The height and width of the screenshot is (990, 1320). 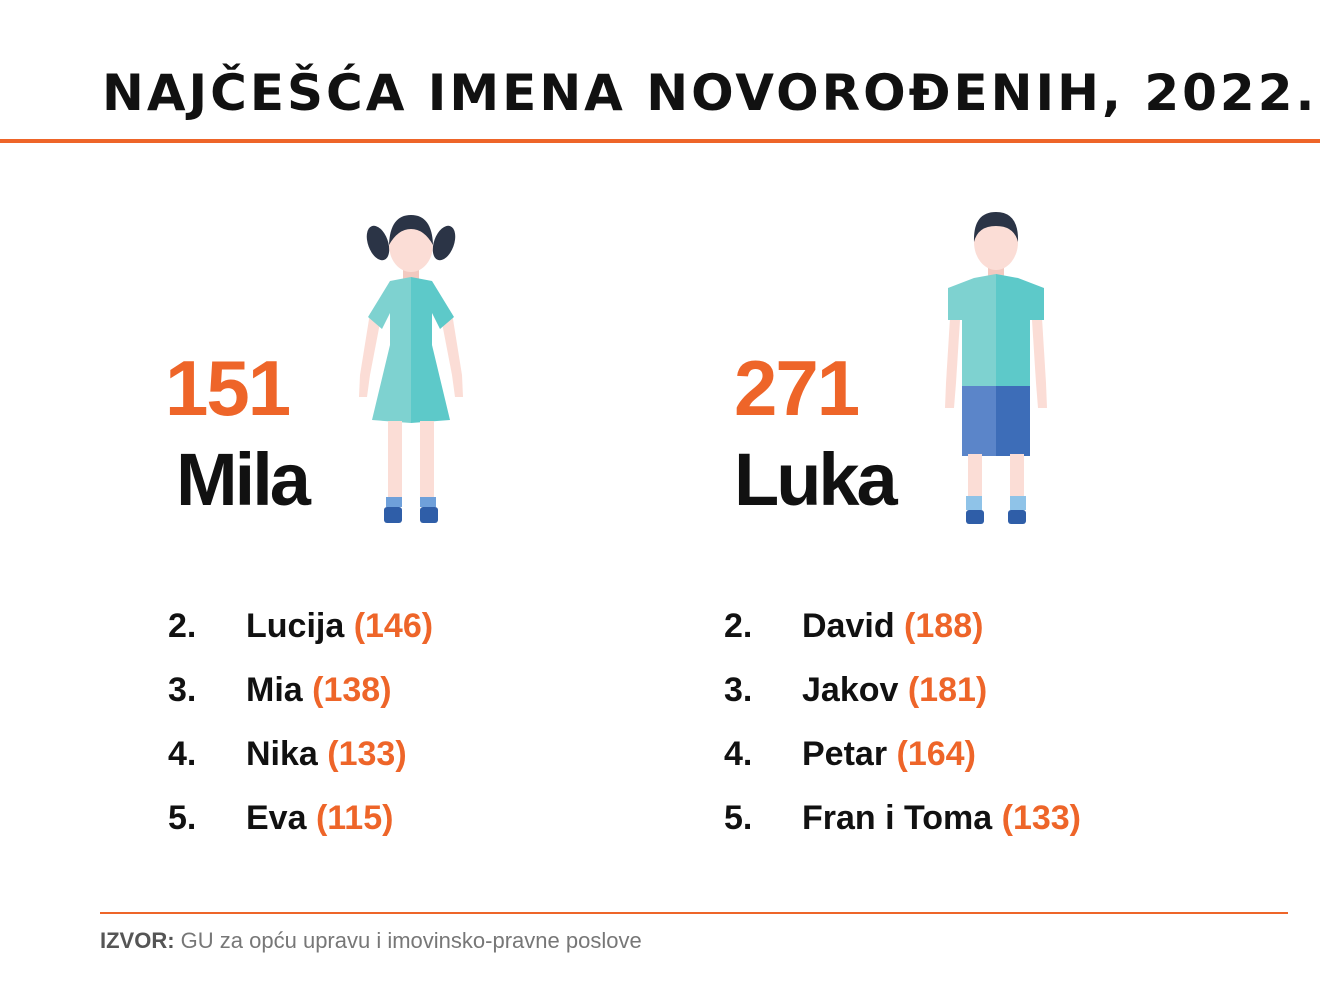 What do you see at coordinates (411, 369) in the screenshot?
I see `girl-figure-icon` at bounding box center [411, 369].